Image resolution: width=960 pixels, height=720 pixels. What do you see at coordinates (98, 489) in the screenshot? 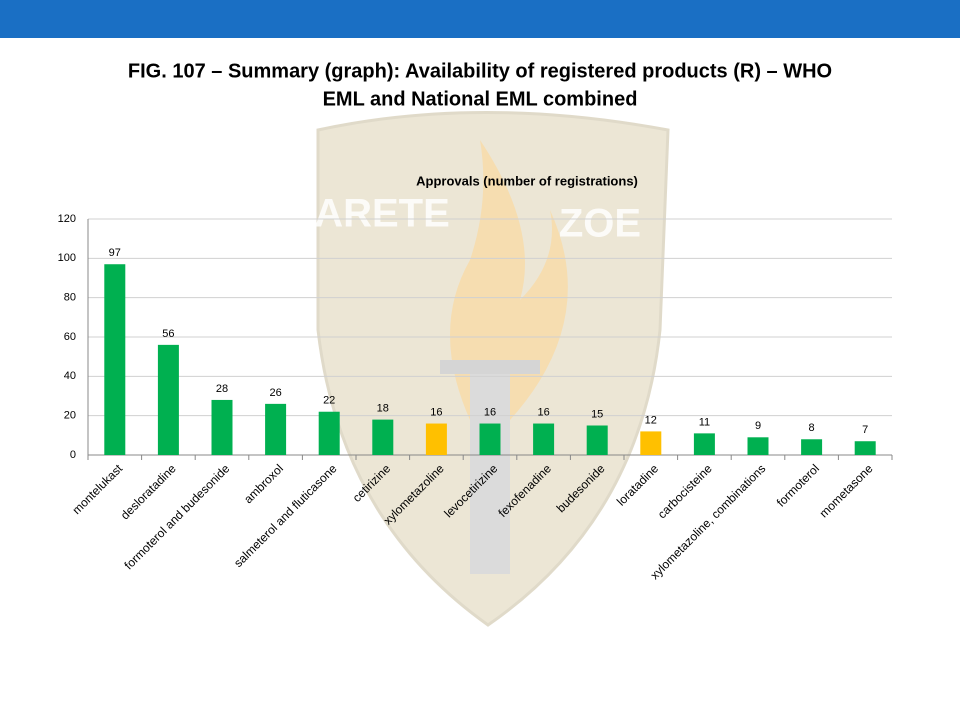
I see `x-tick-label: montelukast` at bounding box center [98, 489].